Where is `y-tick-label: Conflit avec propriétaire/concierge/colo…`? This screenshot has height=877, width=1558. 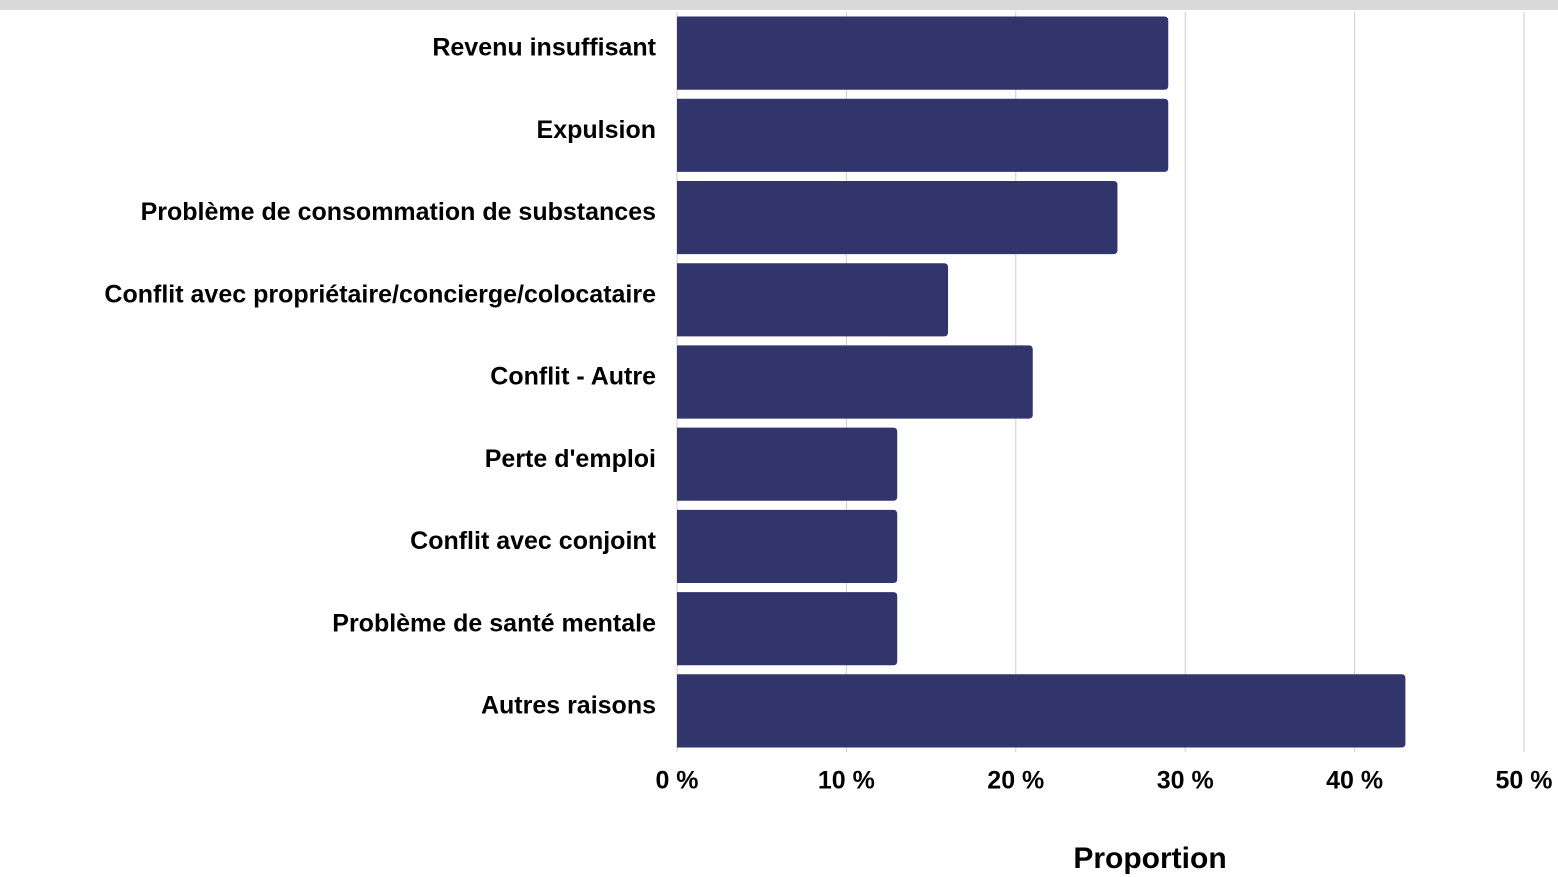 y-tick-label: Conflit avec propriétaire/concierge/colo… is located at coordinates (380, 294).